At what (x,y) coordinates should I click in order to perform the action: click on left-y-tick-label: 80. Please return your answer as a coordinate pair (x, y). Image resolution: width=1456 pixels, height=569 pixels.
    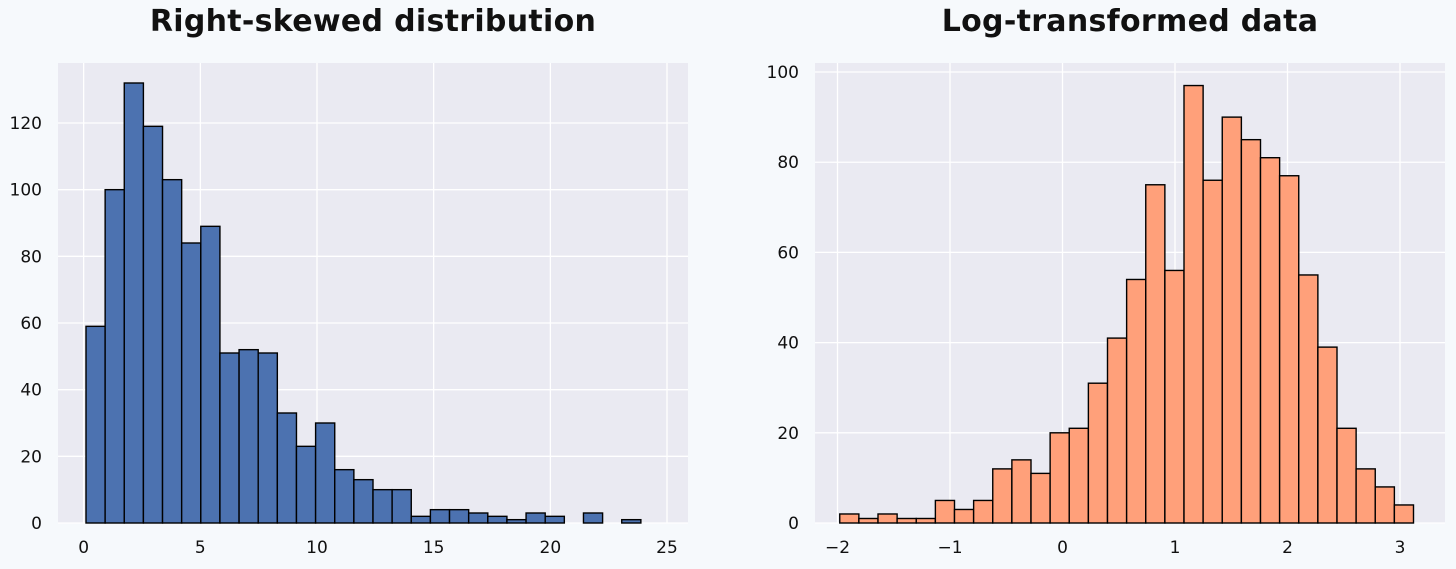
    Looking at the image, I should click on (31, 257).